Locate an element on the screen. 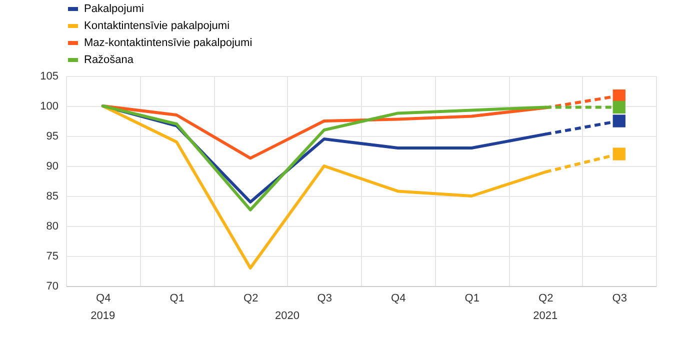 This screenshot has height=339, width=678. y-tick-label: 95 is located at coordinates (52, 136).